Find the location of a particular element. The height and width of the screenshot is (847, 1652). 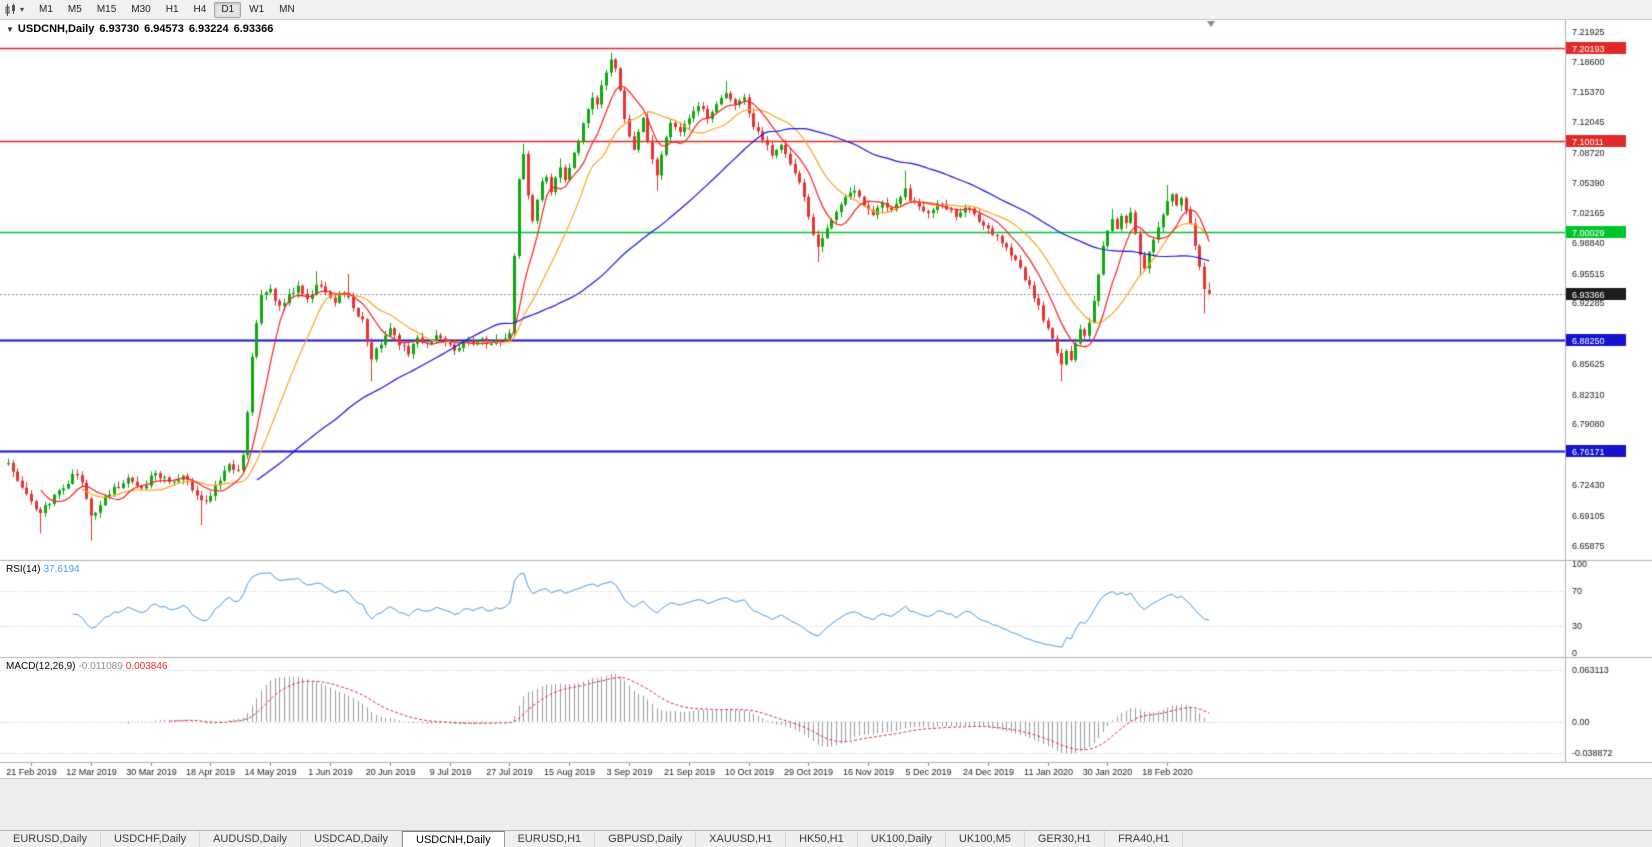

chart-tab-eurusd-daily: EURUSD,Daily is located at coordinates (50, 839).